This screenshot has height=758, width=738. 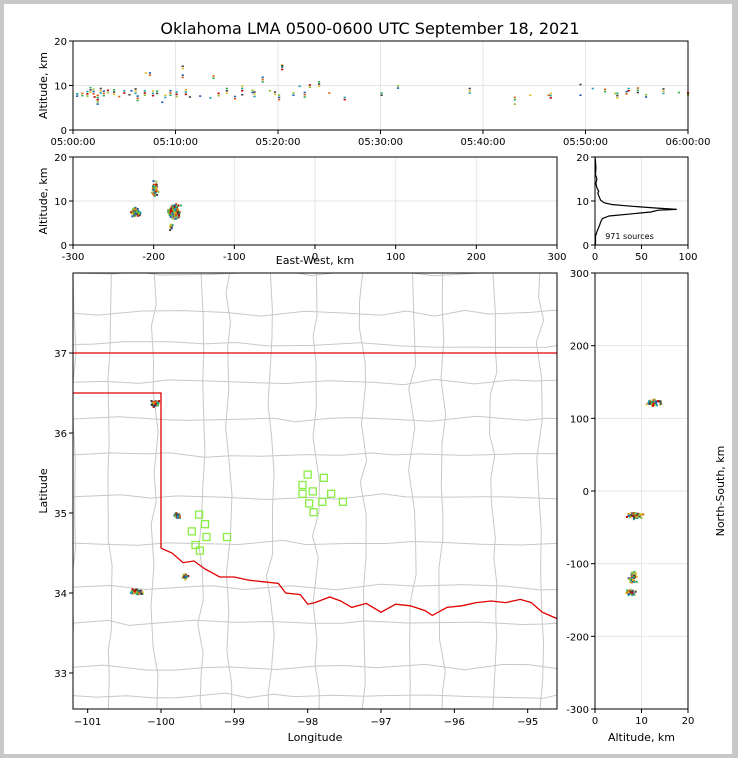 I want to click on x-tick-label: −98, so click(x=307, y=722).